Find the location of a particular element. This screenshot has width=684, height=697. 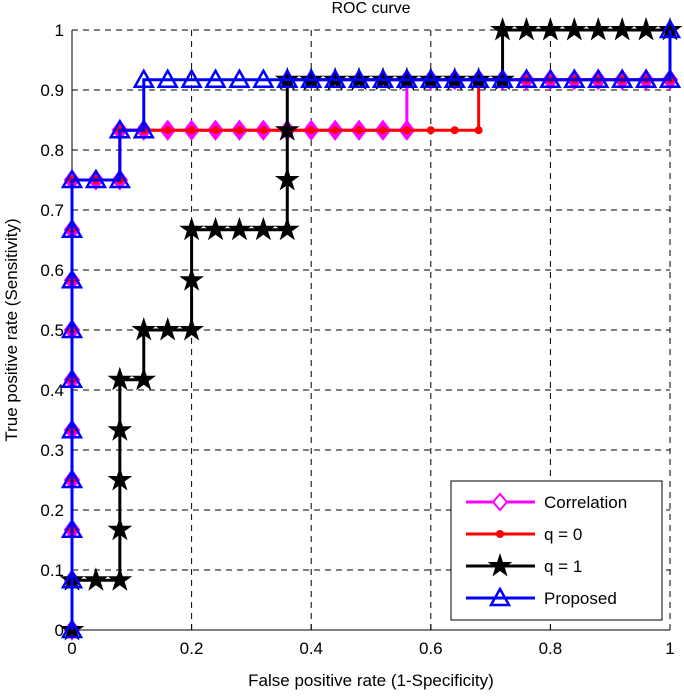

x-tick-label: 0.2 is located at coordinates (192, 648).